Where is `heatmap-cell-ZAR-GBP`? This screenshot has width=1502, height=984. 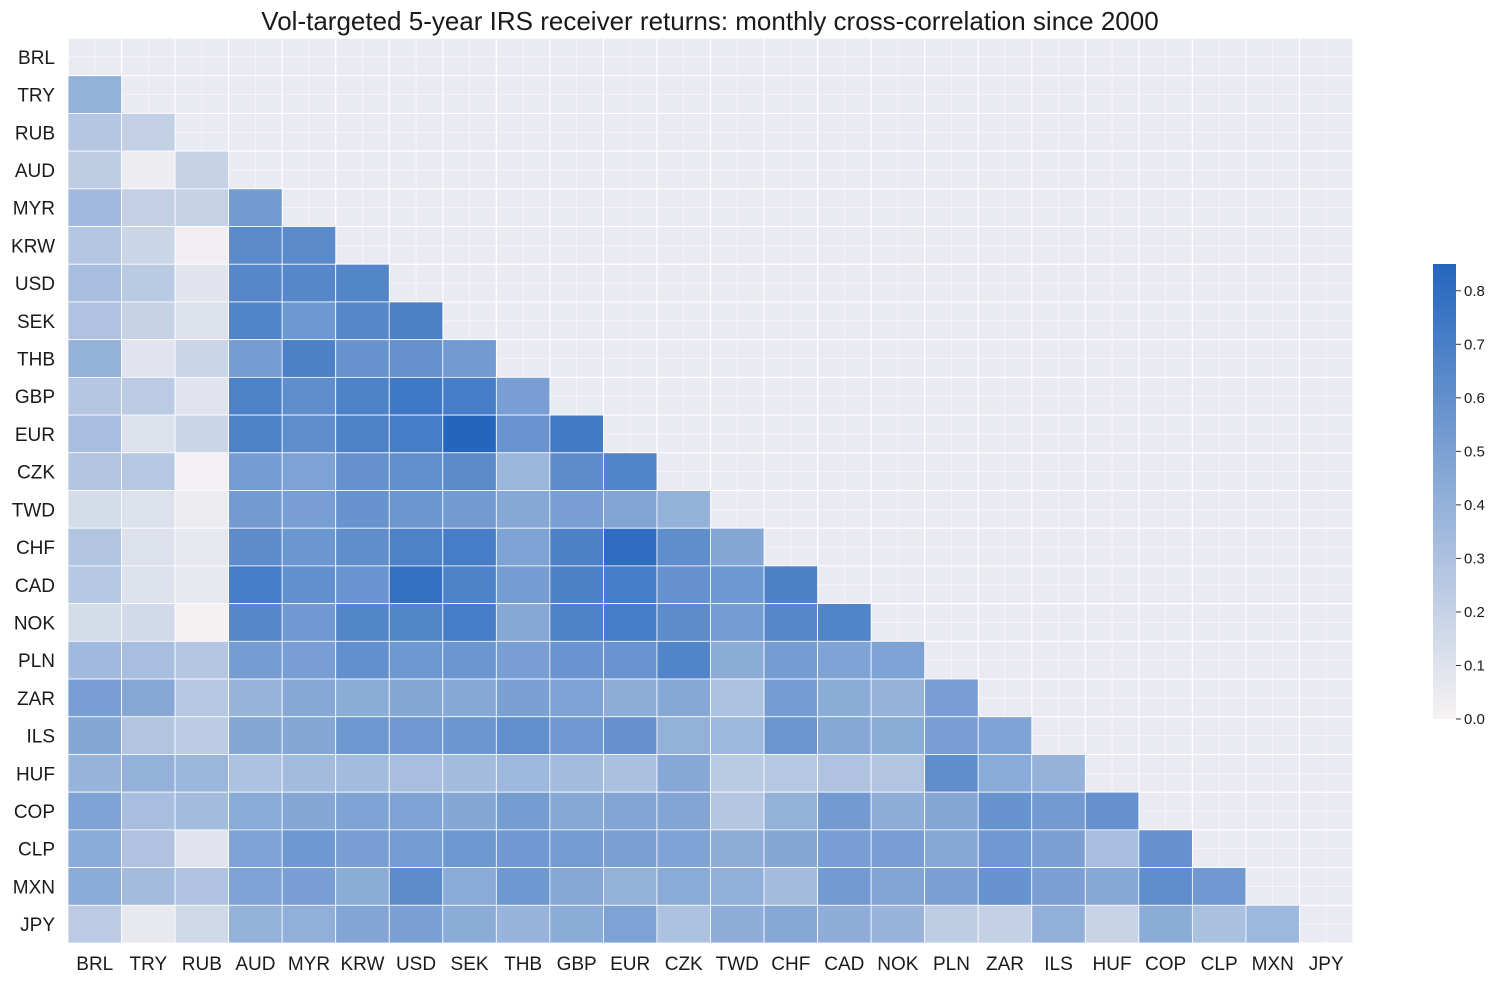
heatmap-cell-ZAR-GBP is located at coordinates (576, 698).